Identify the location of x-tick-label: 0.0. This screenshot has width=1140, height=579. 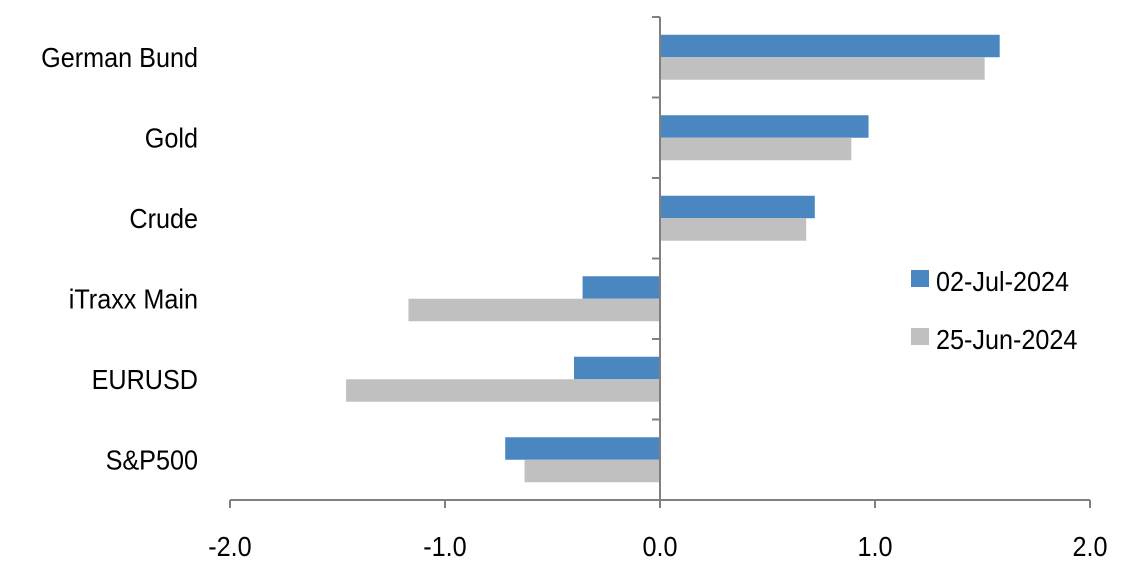
(659, 547).